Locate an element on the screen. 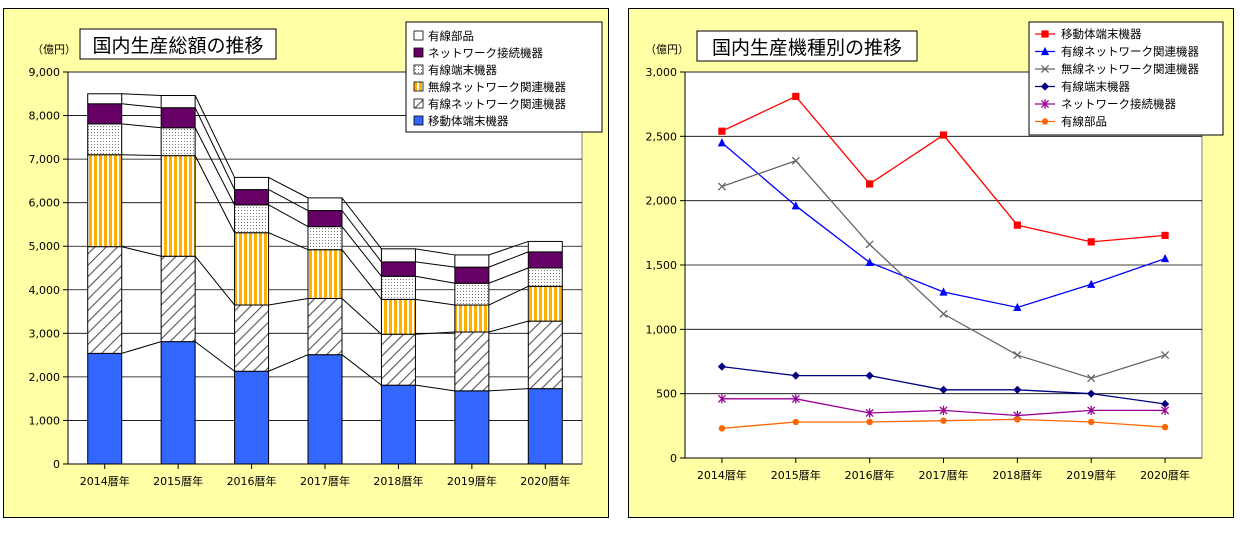  y-tick-label: 1,500 is located at coordinates (662, 265).